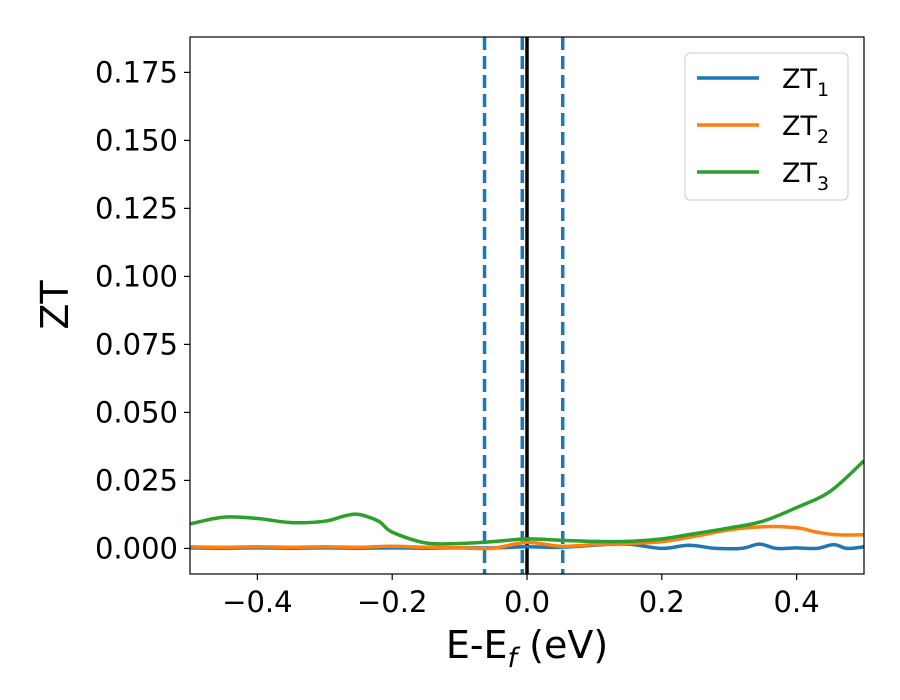  I want to click on legend-label-zt1: ZT1, so click(805, 82).